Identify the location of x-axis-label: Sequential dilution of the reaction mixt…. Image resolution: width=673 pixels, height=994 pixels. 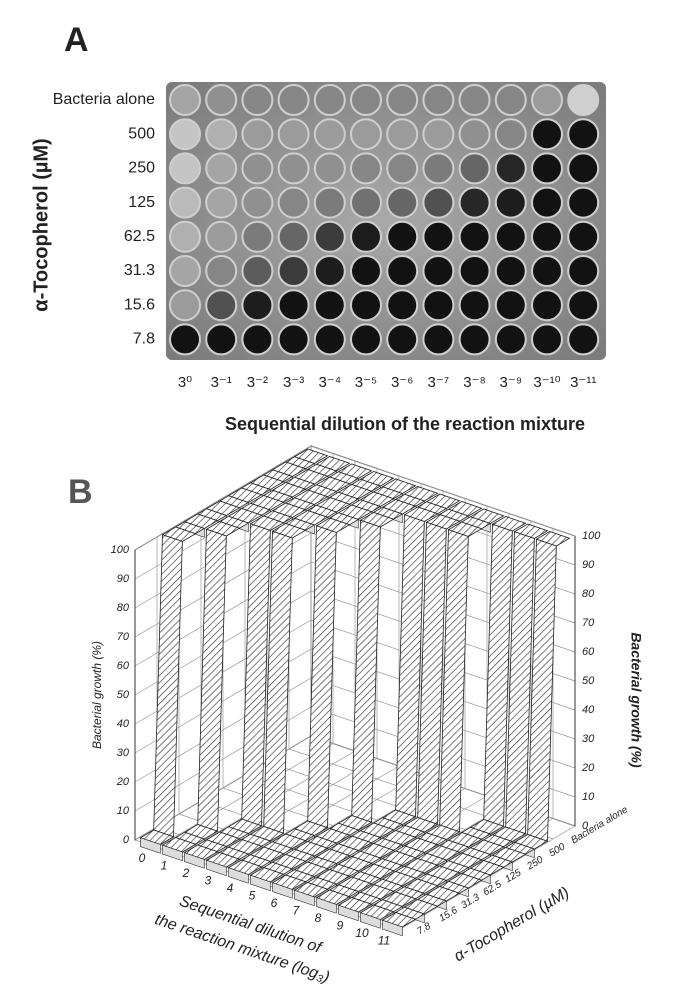
(405, 424).